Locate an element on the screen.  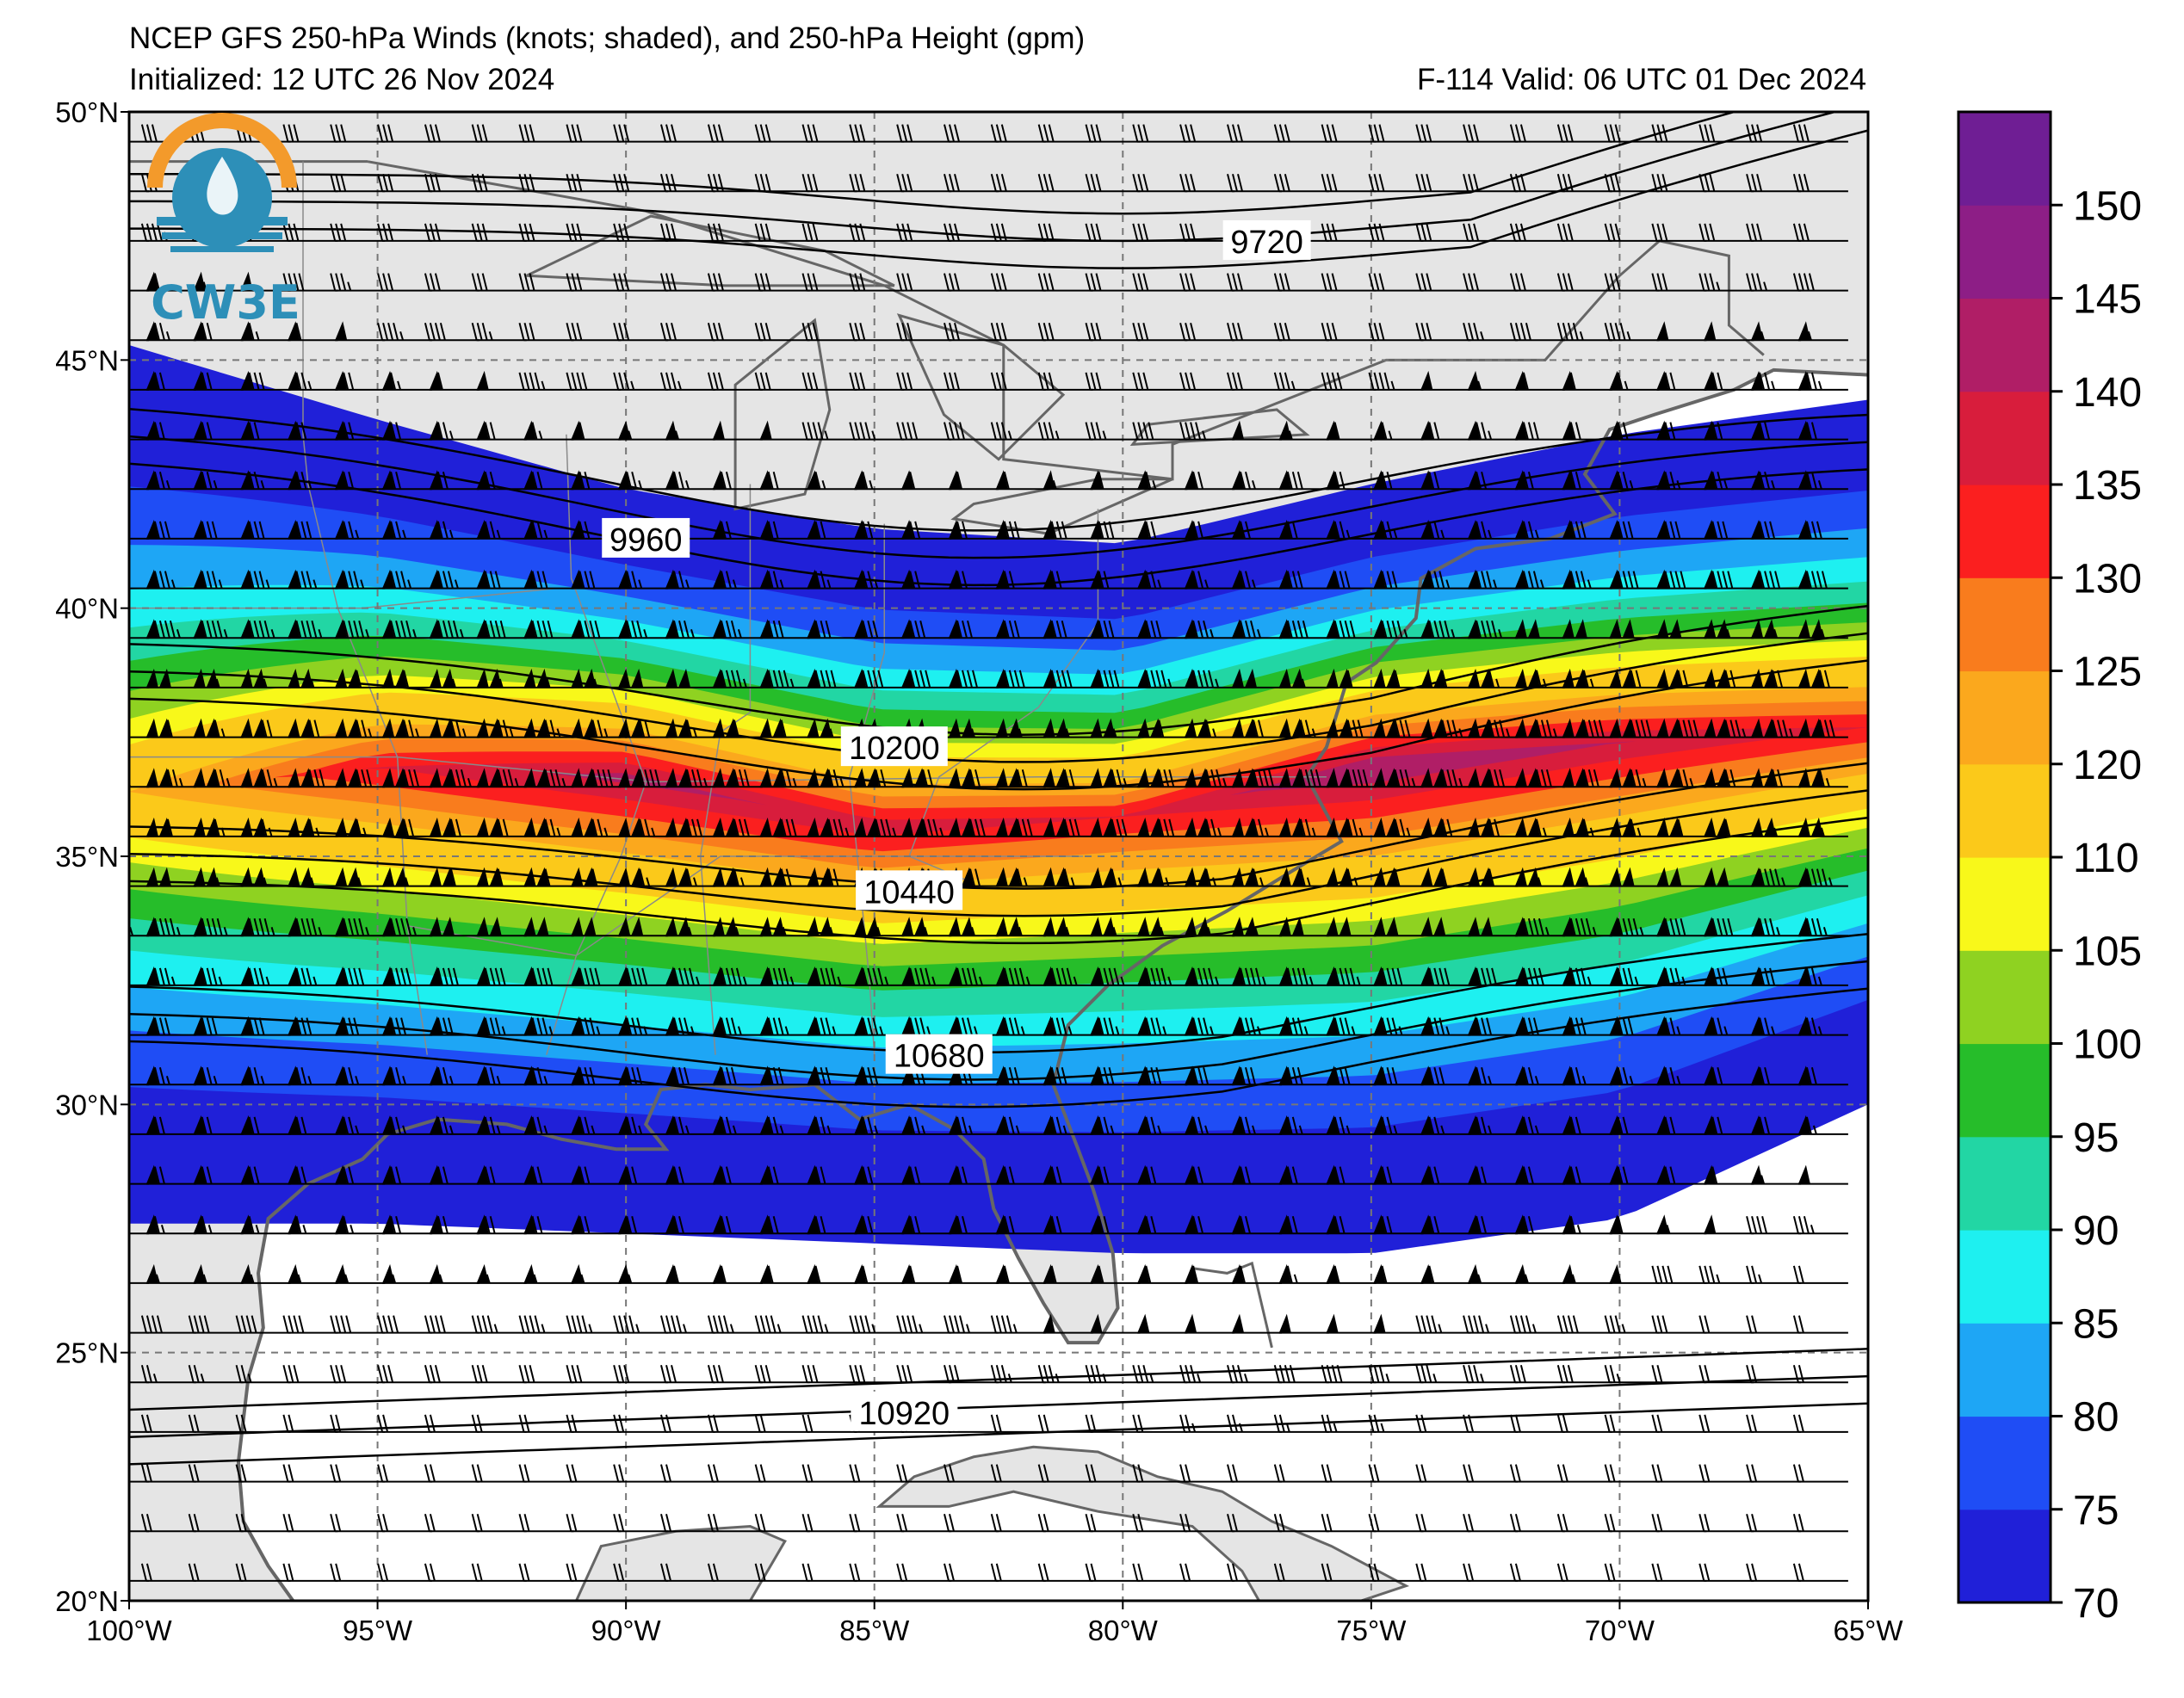
colorbar-tick-label: 80 is located at coordinates (2096, 1418).